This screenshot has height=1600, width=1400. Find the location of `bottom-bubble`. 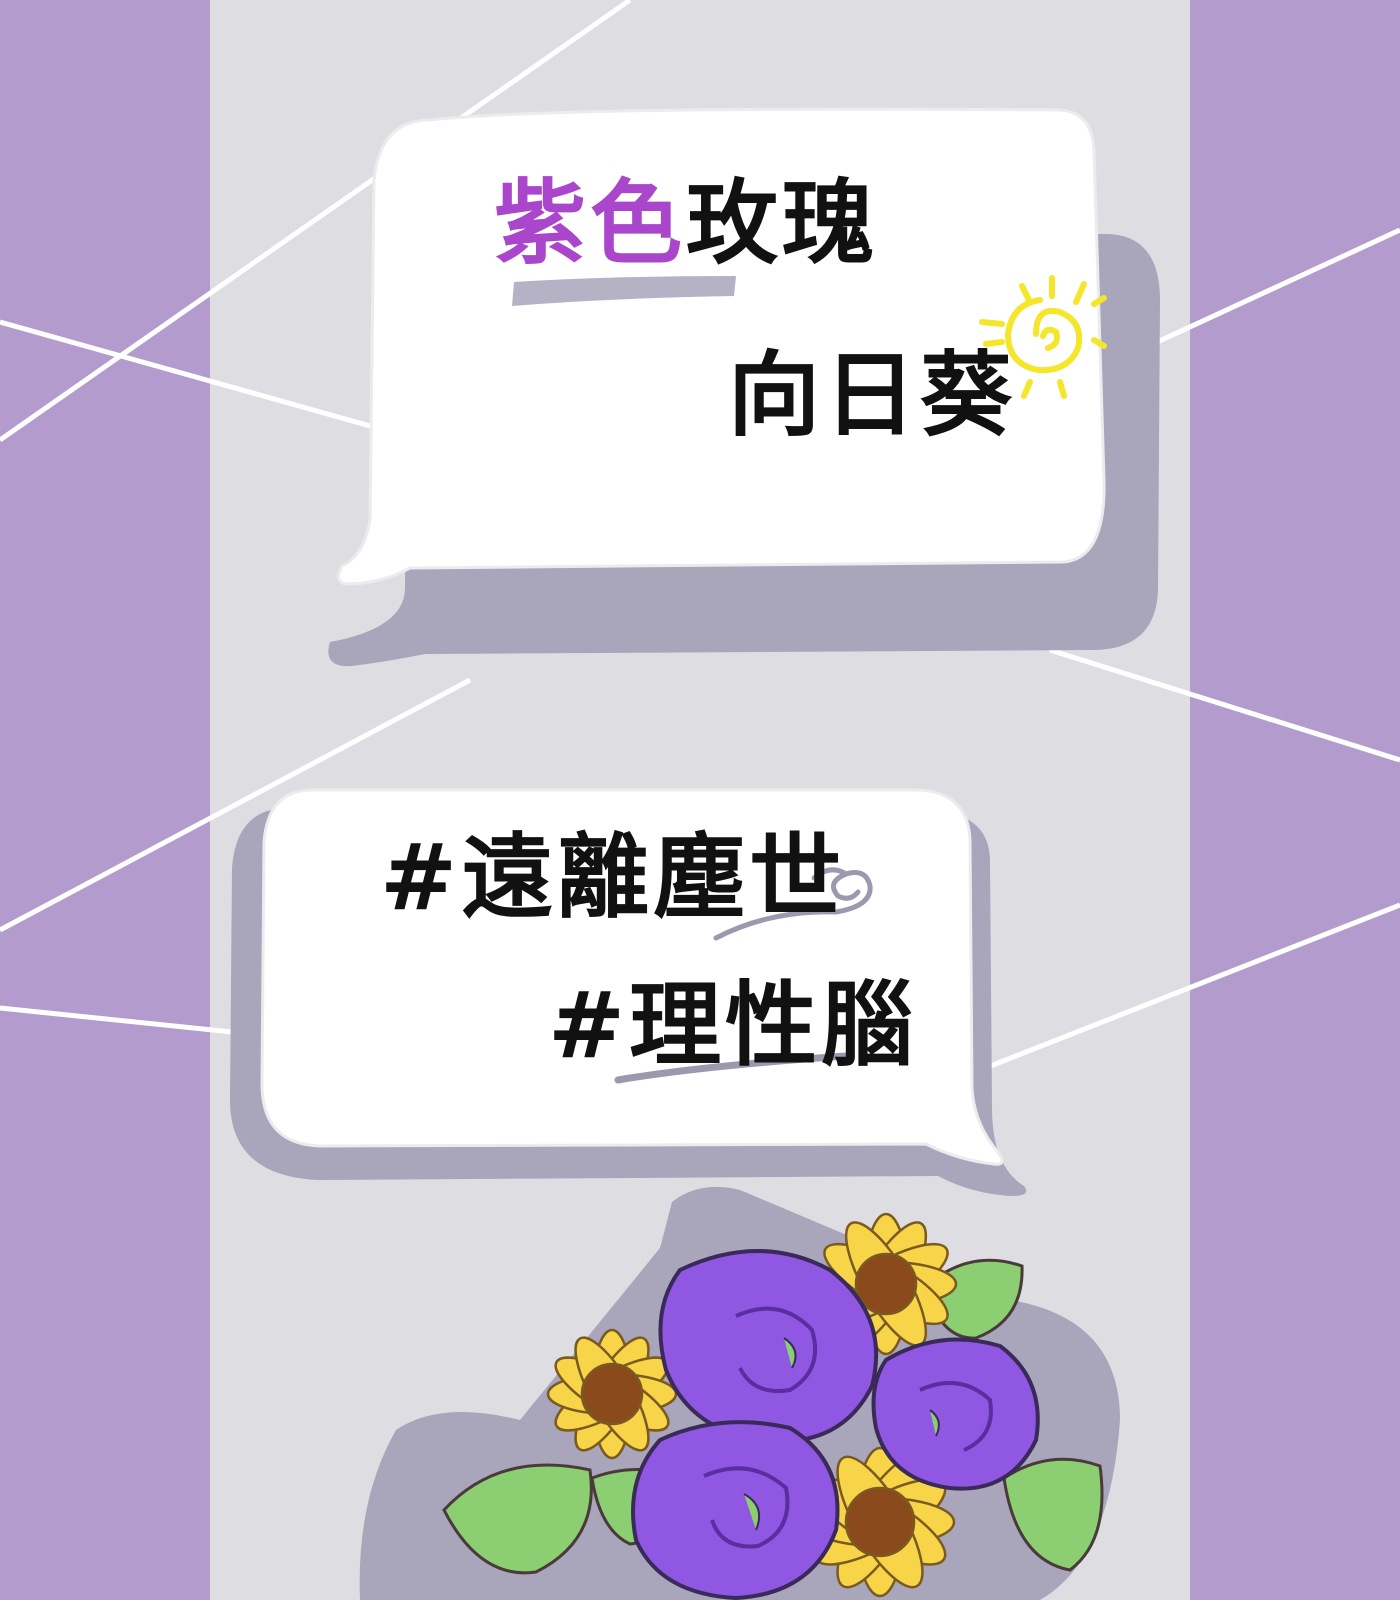

bottom-bubble is located at coordinates (632, 977).